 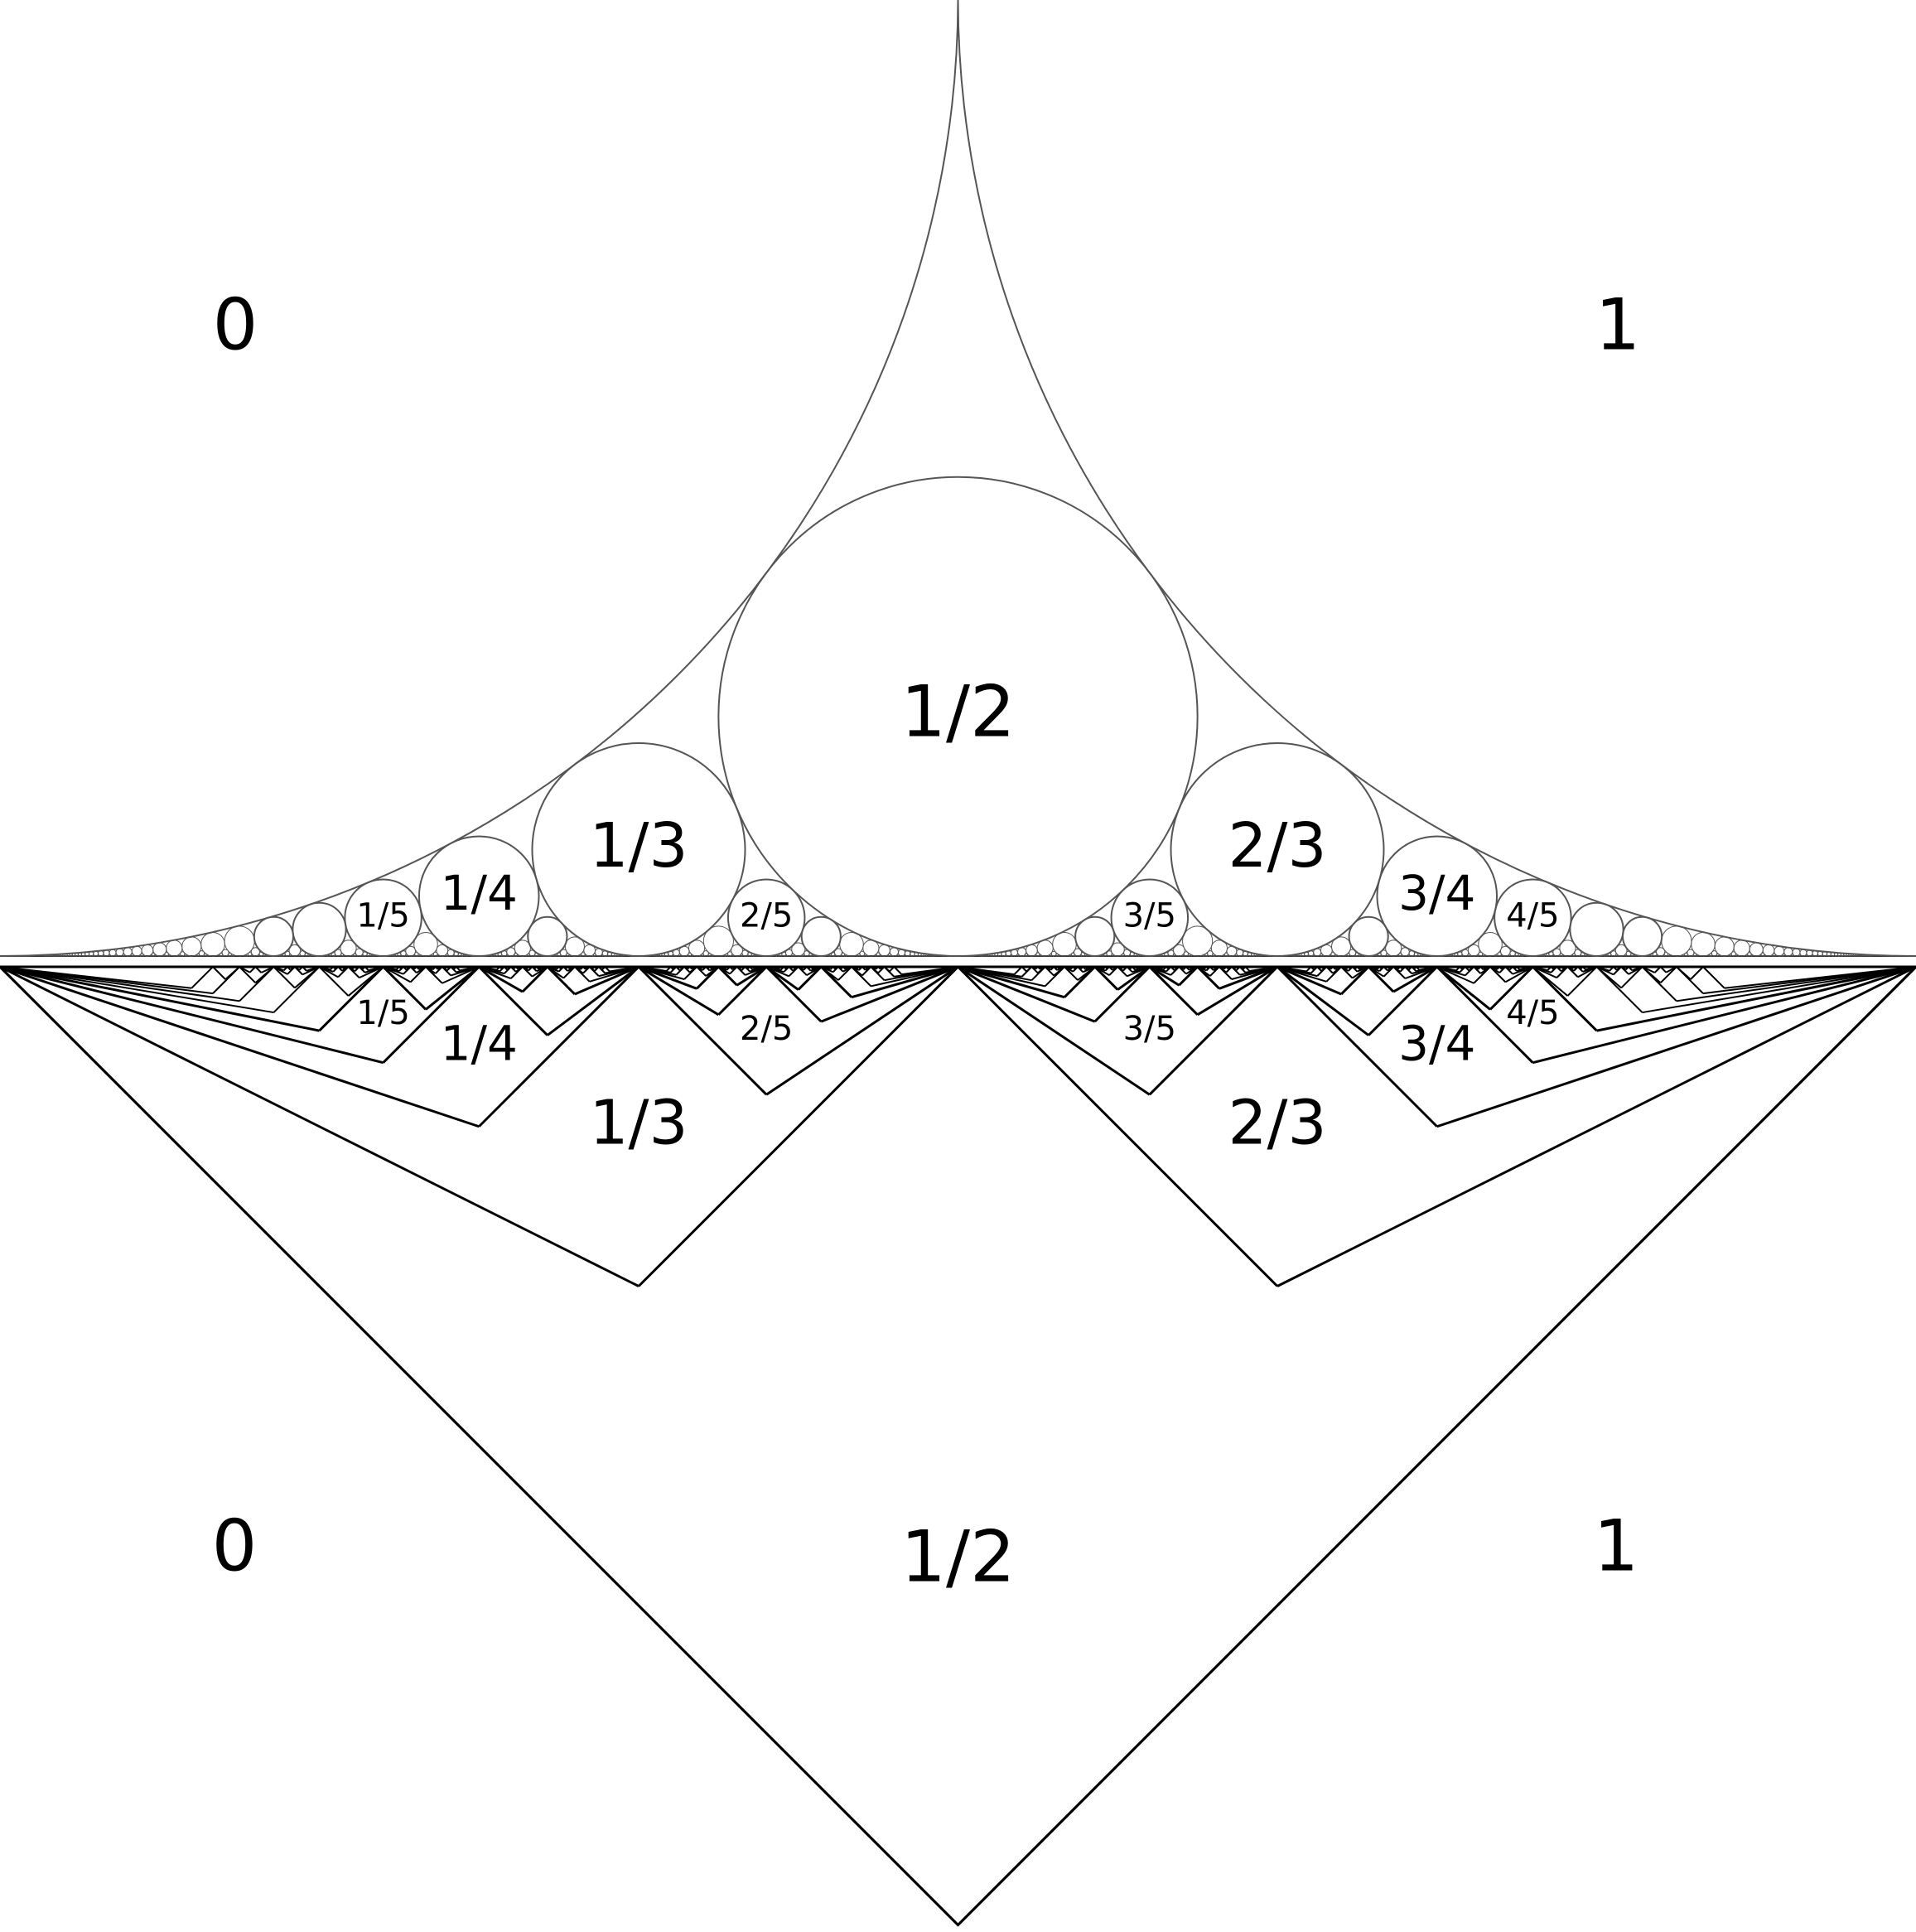 I want to click on ford-label-2-5: 2/5, so click(x=766, y=916).